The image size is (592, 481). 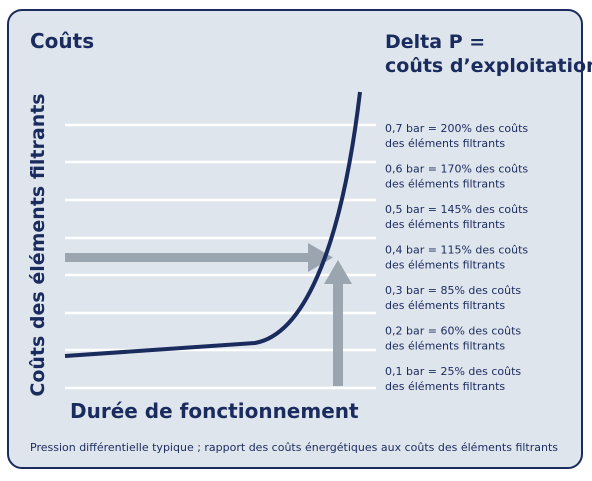 What do you see at coordinates (456, 128) in the screenshot?
I see `level-label: 0,7 bar = 200% des coûts` at bounding box center [456, 128].